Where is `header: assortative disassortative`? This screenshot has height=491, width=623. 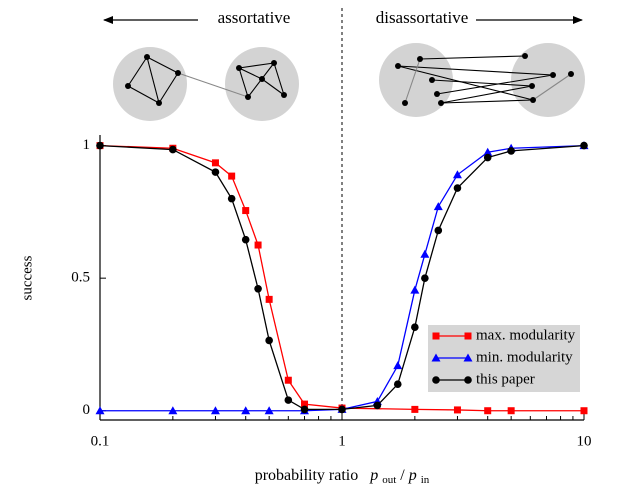 header: assortative disassortative is located at coordinates (343, 17).